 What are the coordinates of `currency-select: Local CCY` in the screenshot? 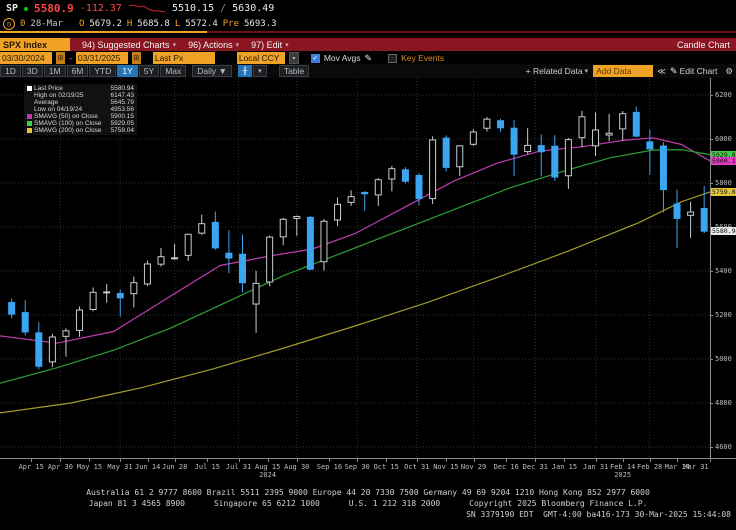 It's located at (260, 58).